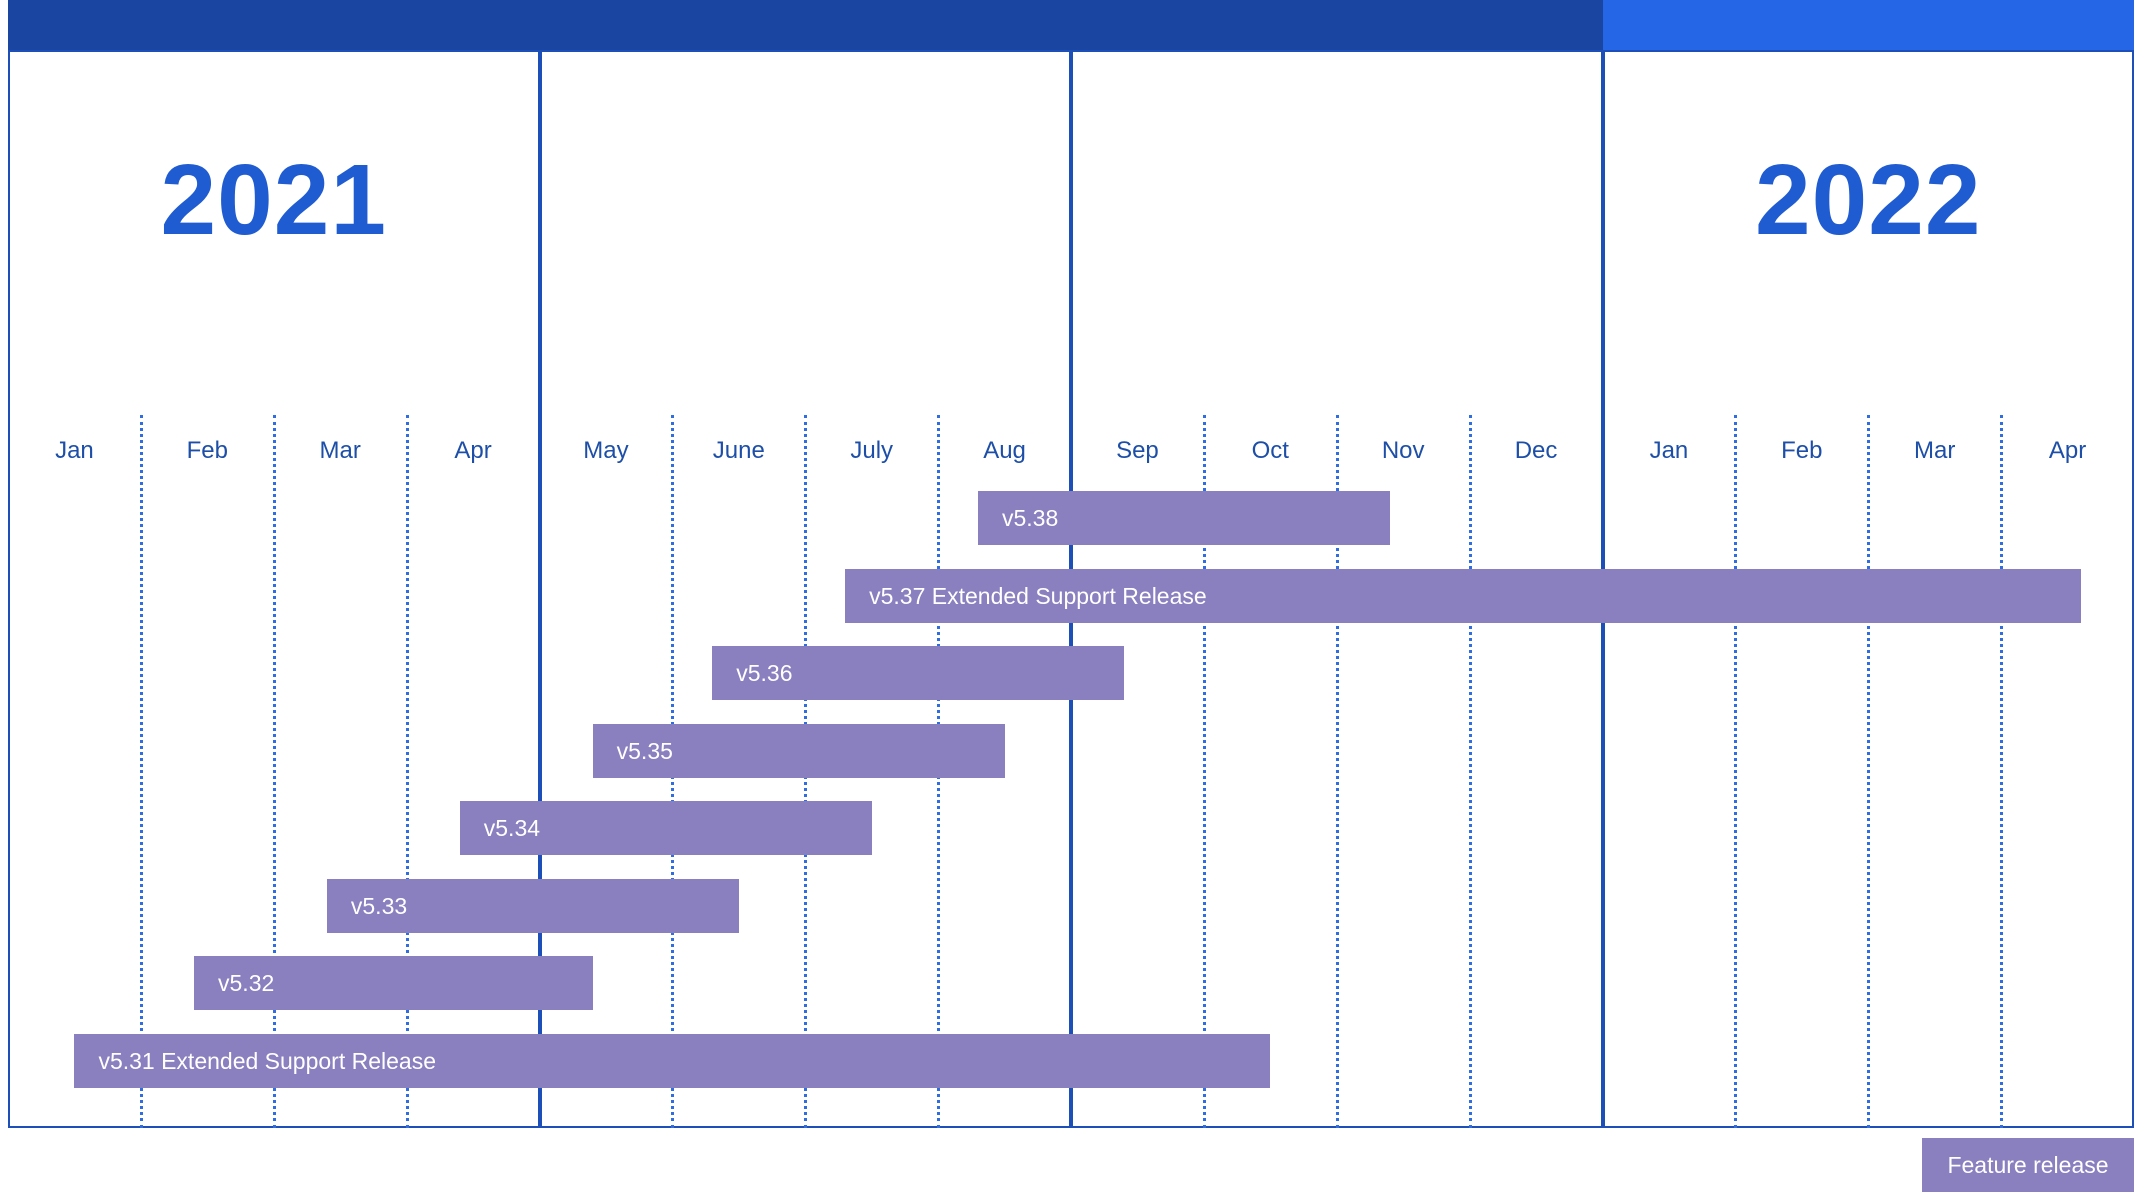 The width and height of the screenshot is (2140, 1200). I want to click on release-bar: v5.31 Extended Support Release, so click(672, 1060).